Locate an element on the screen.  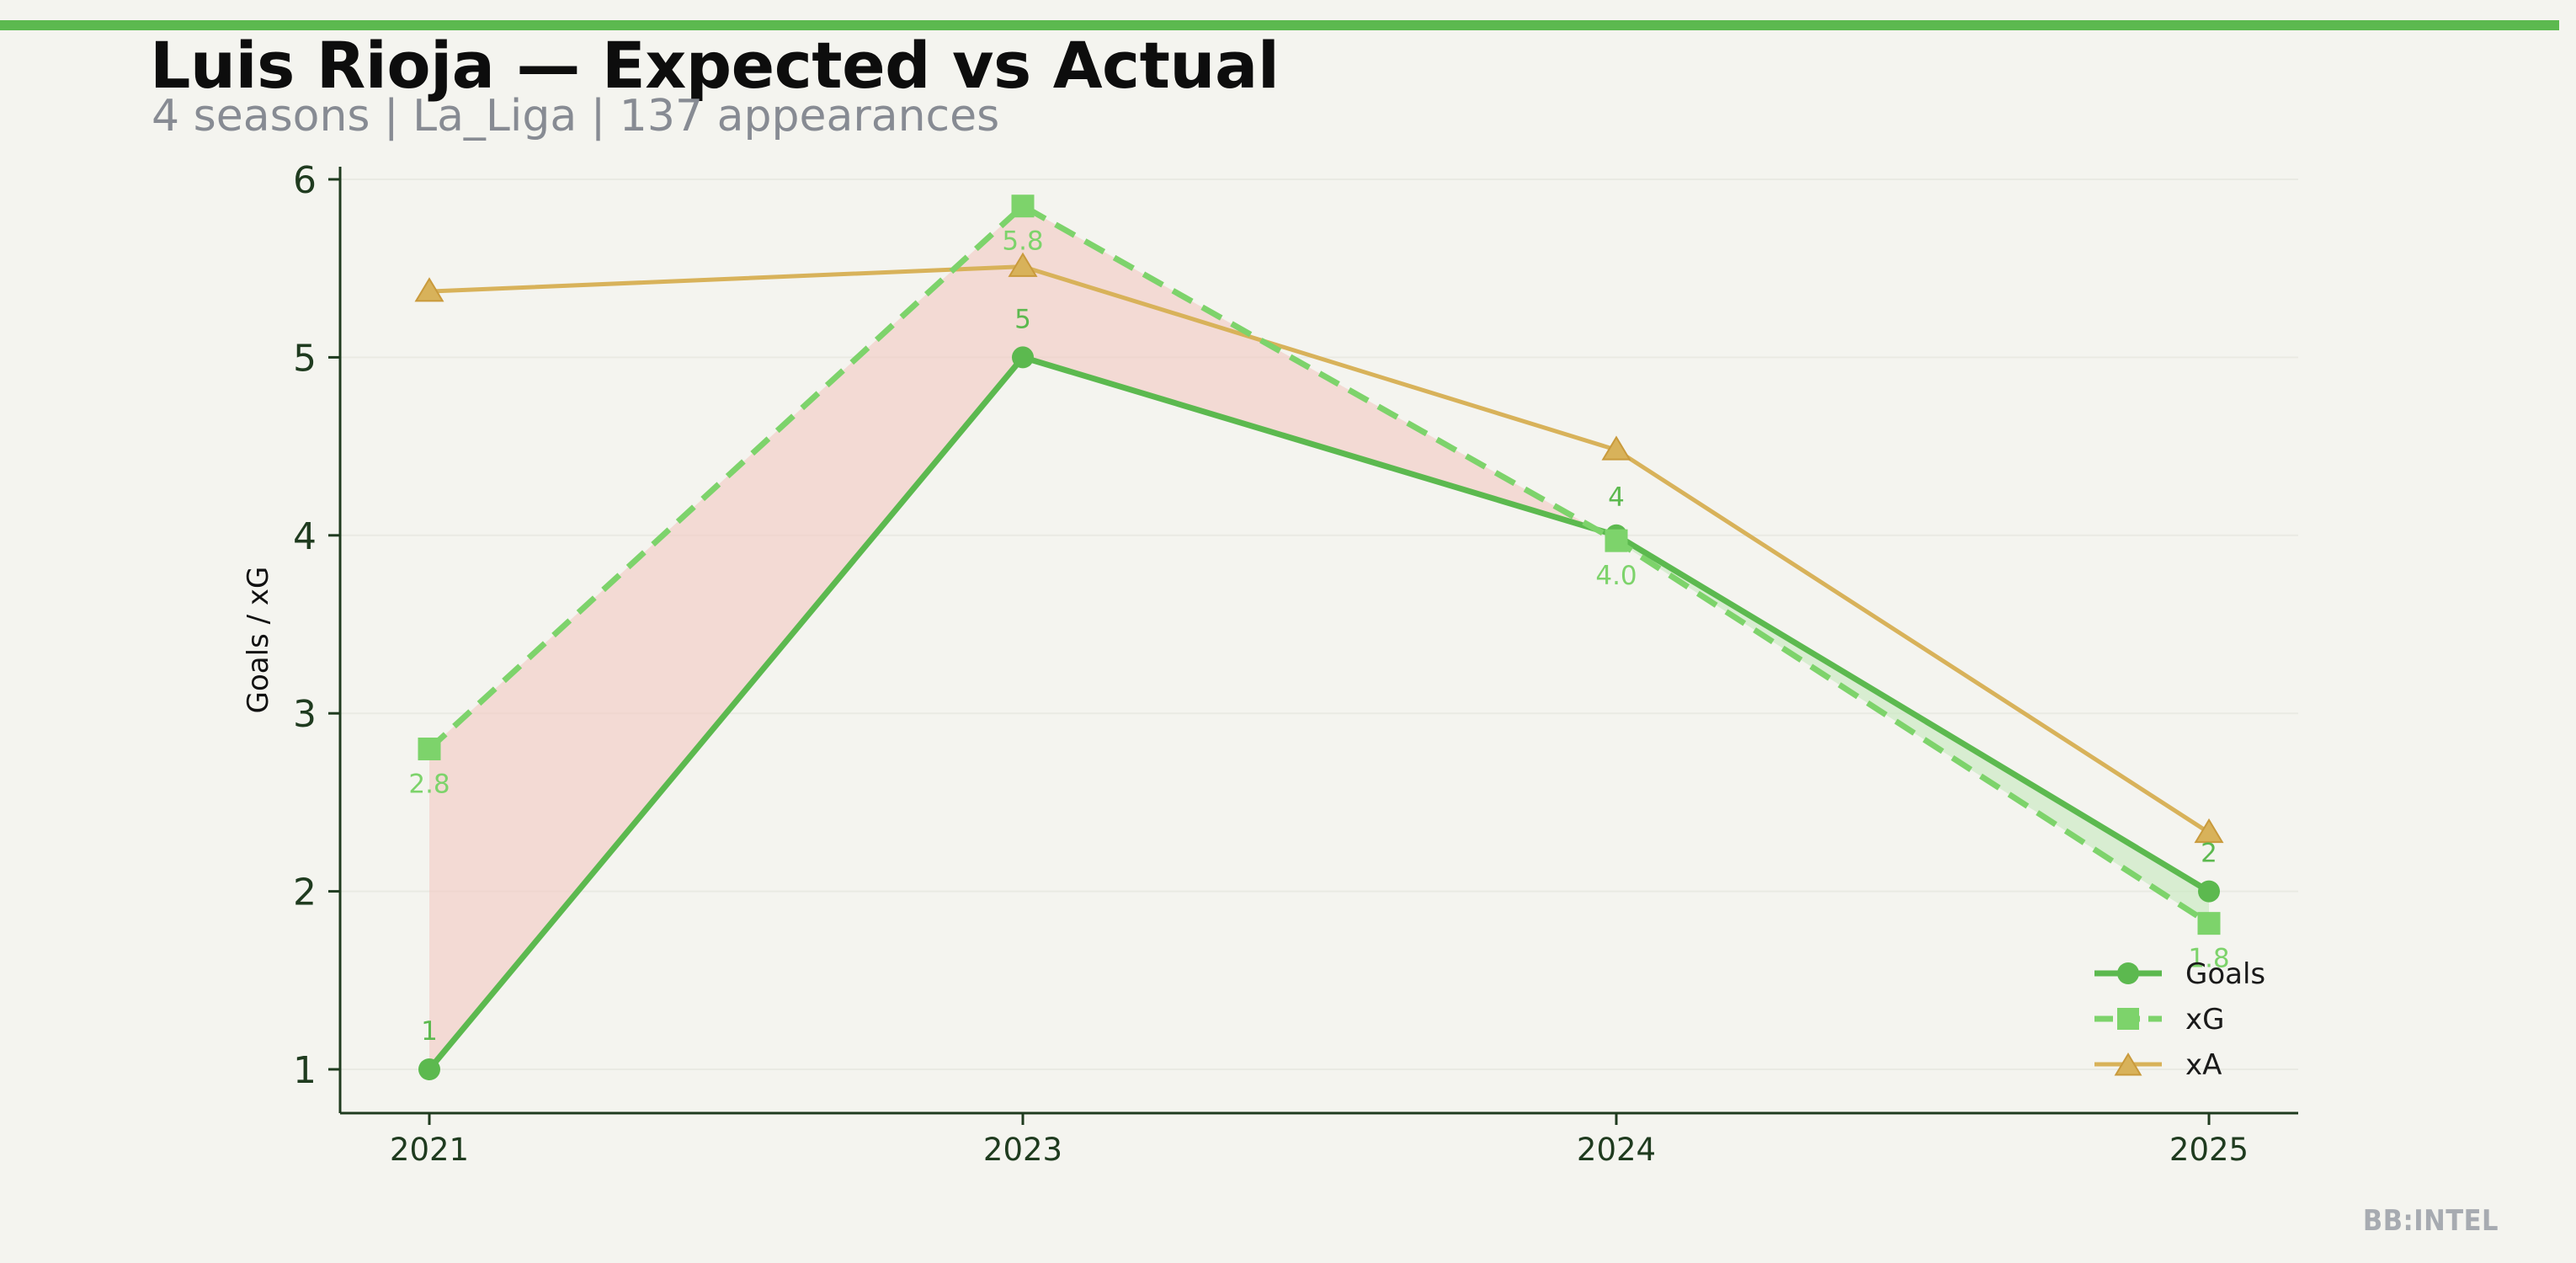
xg-data-label: 5.8 is located at coordinates (1023, 241).